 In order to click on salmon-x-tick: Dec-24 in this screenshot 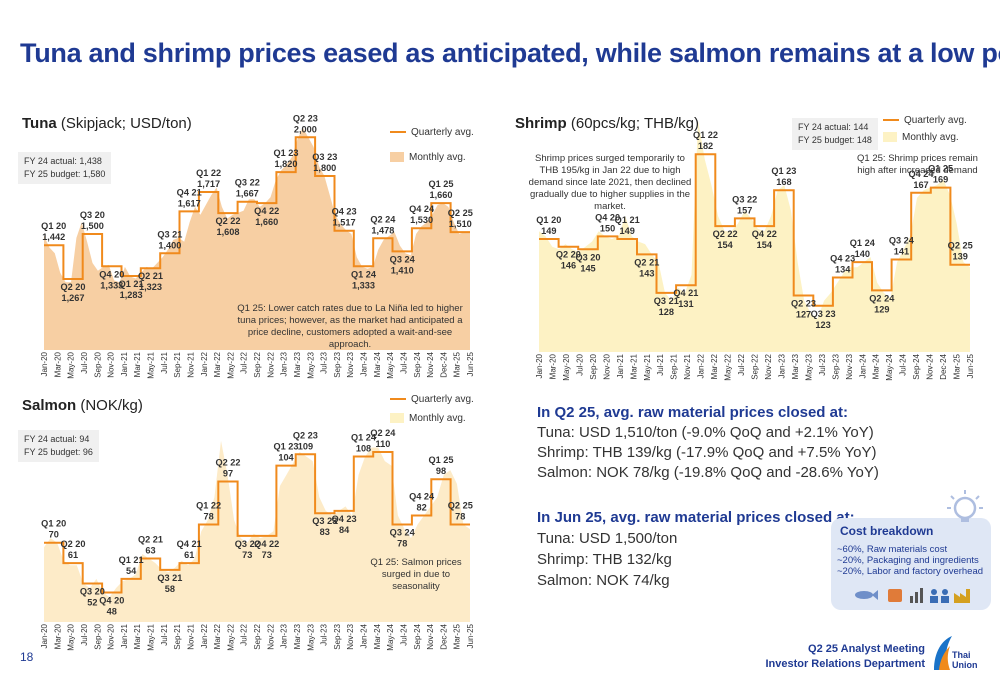, I will do `click(443, 636)`.